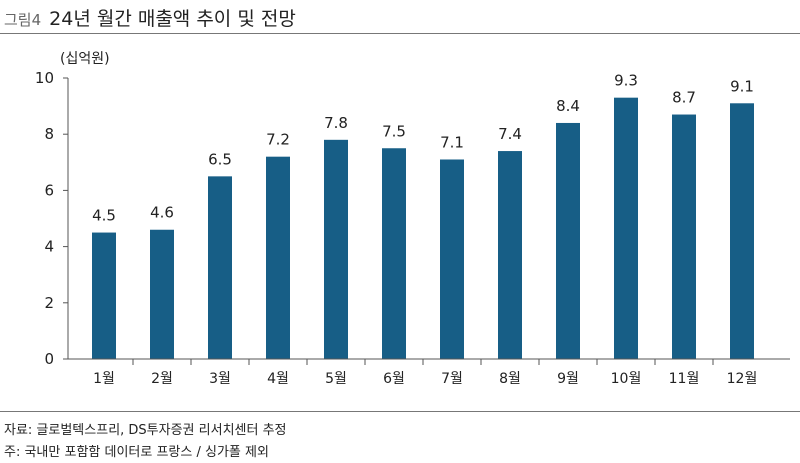 The image size is (800, 463). What do you see at coordinates (162, 379) in the screenshot?
I see `x-tick-label: 2월` at bounding box center [162, 379].